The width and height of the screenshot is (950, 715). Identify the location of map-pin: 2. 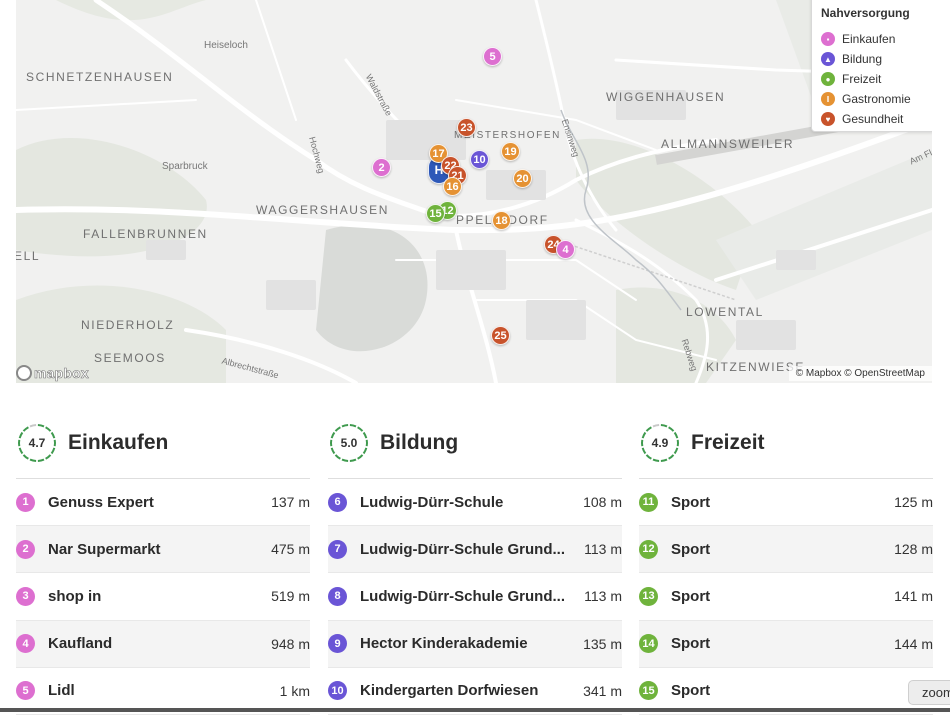
(381, 167).